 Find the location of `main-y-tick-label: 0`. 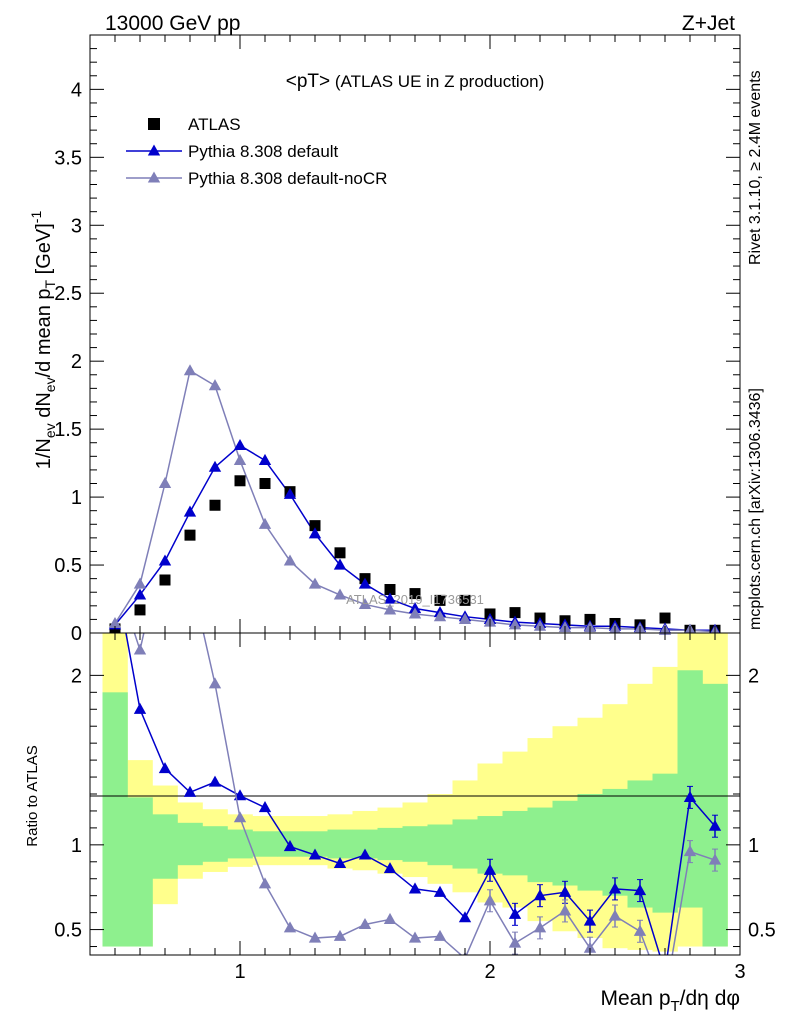

main-y-tick-label: 0 is located at coordinates (76, 634).